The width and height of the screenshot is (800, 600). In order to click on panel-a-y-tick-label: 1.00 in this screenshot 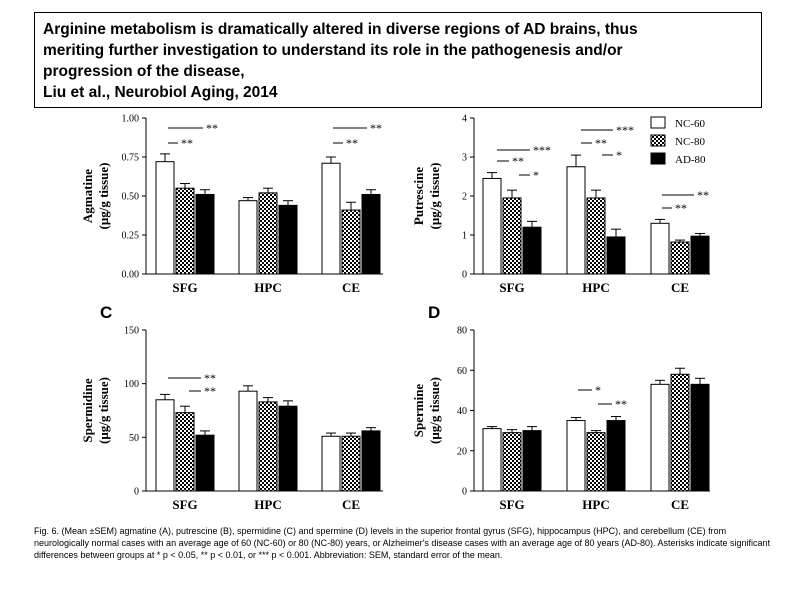, I will do `click(131, 119)`.